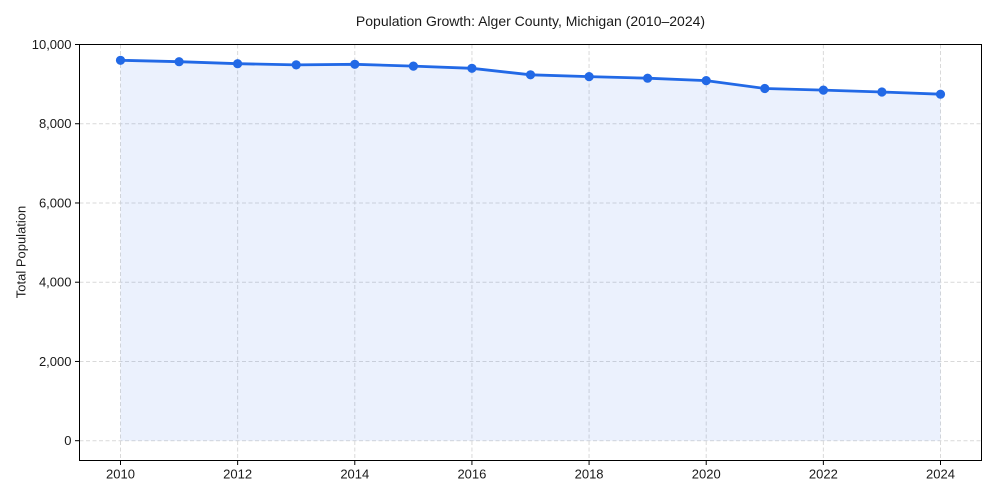 The width and height of the screenshot is (1000, 500). I want to click on x-tick-label: 2010, so click(120, 474).